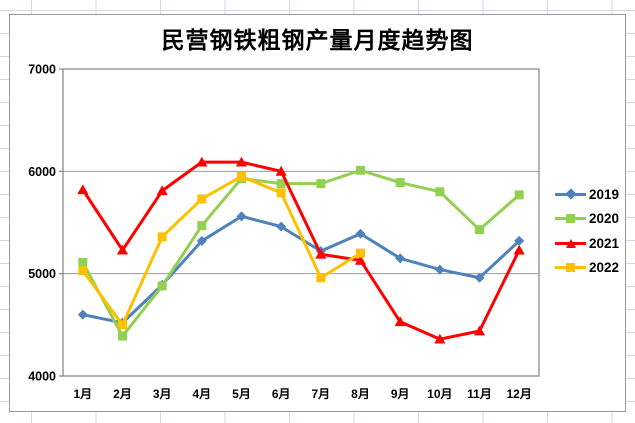 Image resolution: width=635 pixels, height=423 pixels. Describe the element at coordinates (122, 394) in the screenshot. I see `x-axis-label-2: 2月` at that location.